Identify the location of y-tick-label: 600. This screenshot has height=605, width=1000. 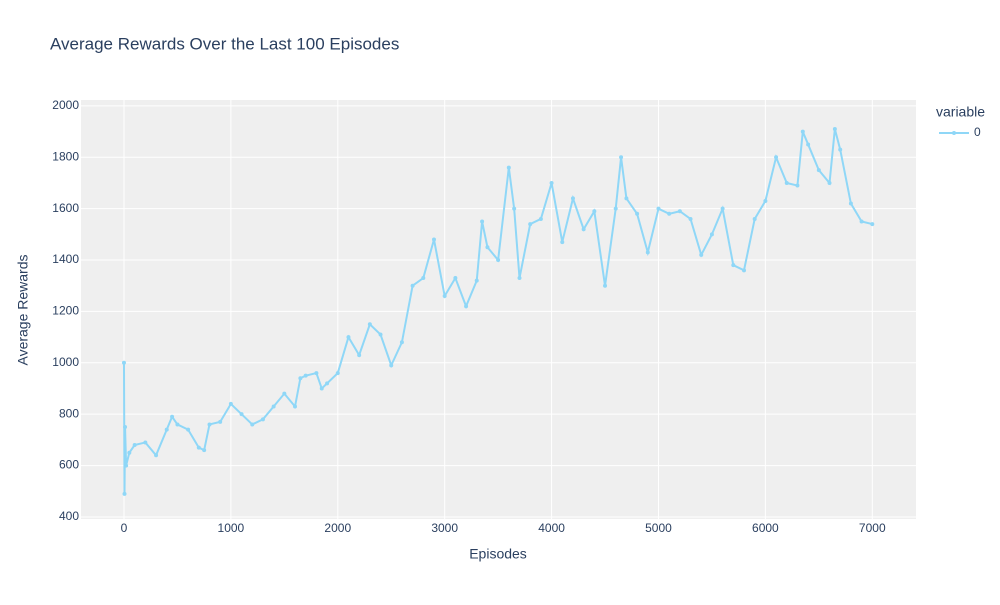
(69, 465).